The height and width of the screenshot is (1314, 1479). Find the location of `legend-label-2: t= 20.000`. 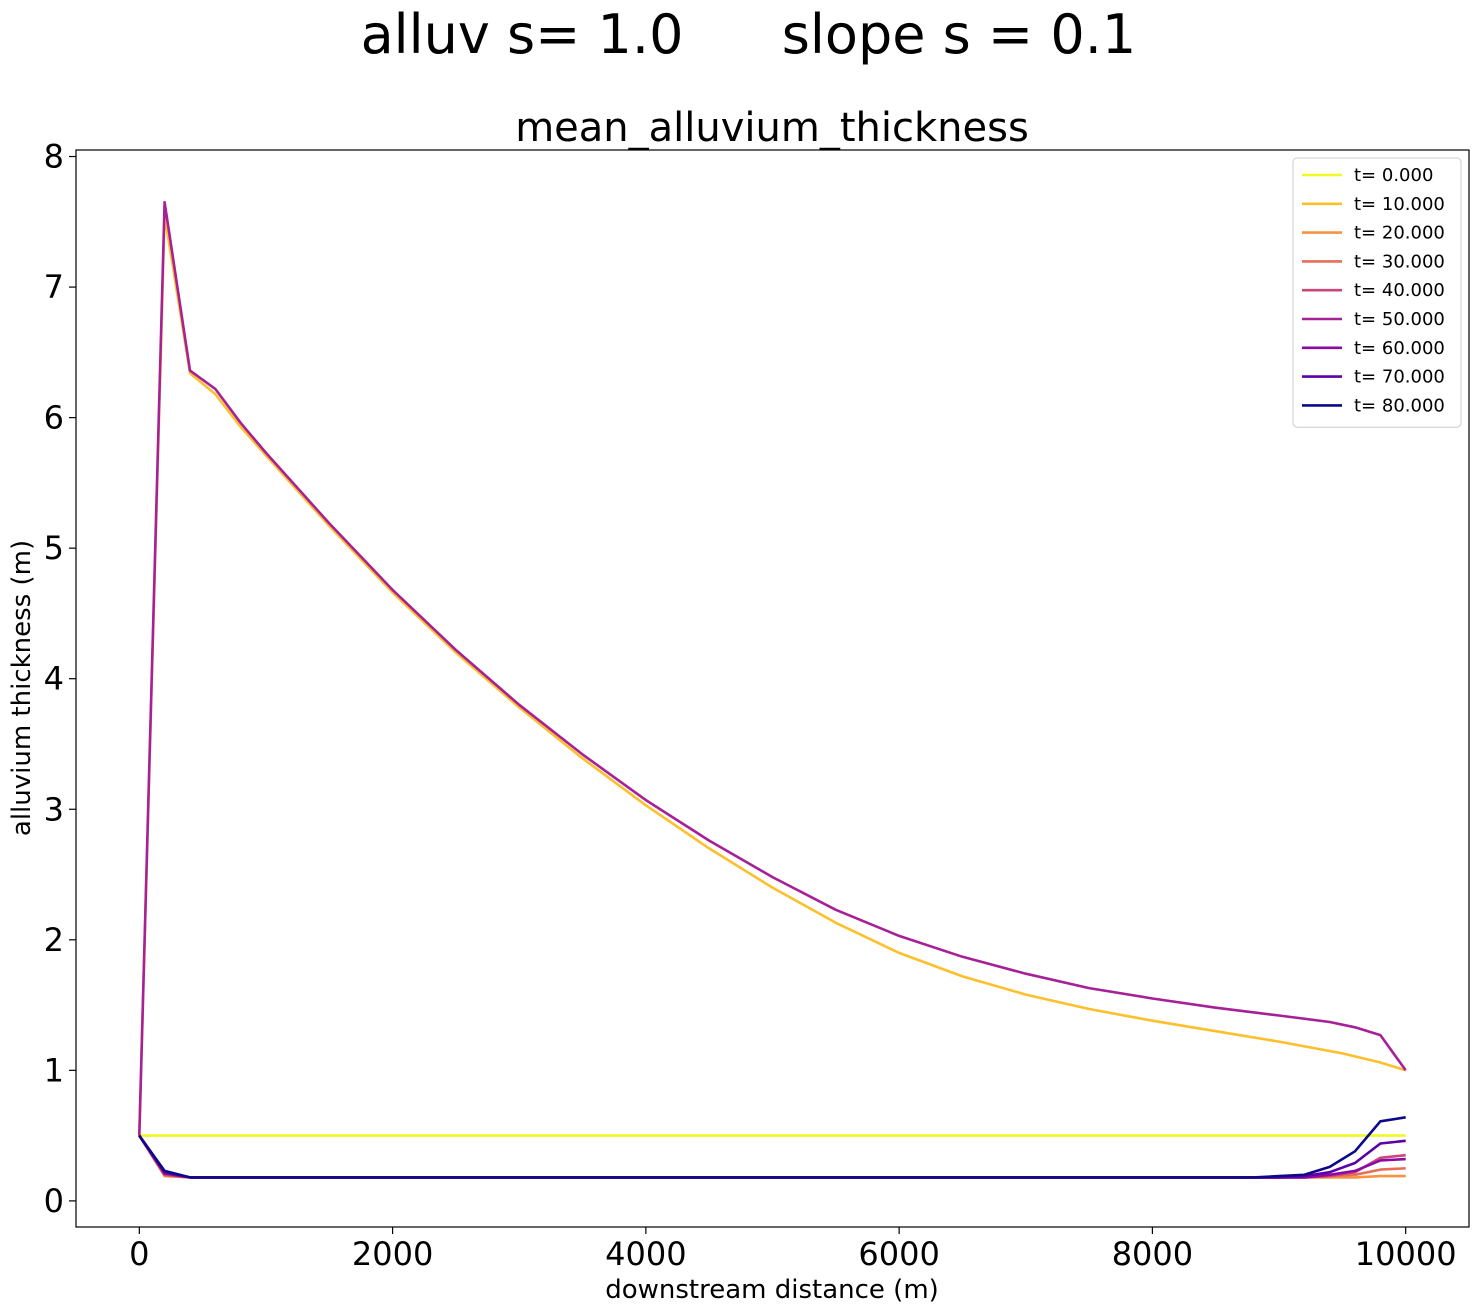

legend-label-2: t= 20.000 is located at coordinates (1399, 233).